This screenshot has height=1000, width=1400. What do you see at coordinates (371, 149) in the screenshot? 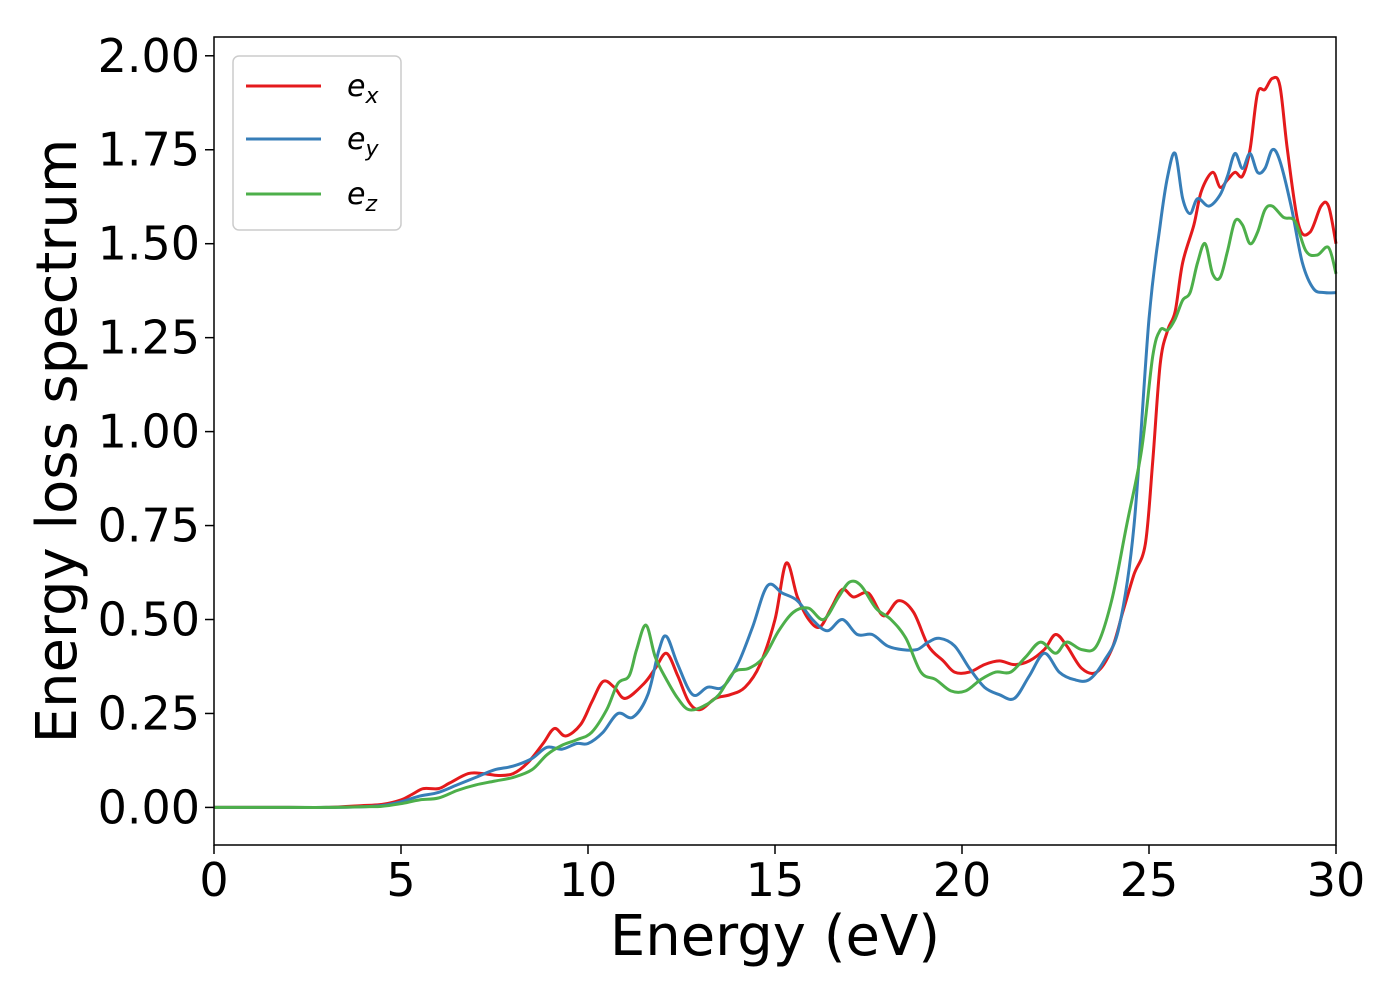
I see `legend-label-ey-sub: y` at bounding box center [371, 149].